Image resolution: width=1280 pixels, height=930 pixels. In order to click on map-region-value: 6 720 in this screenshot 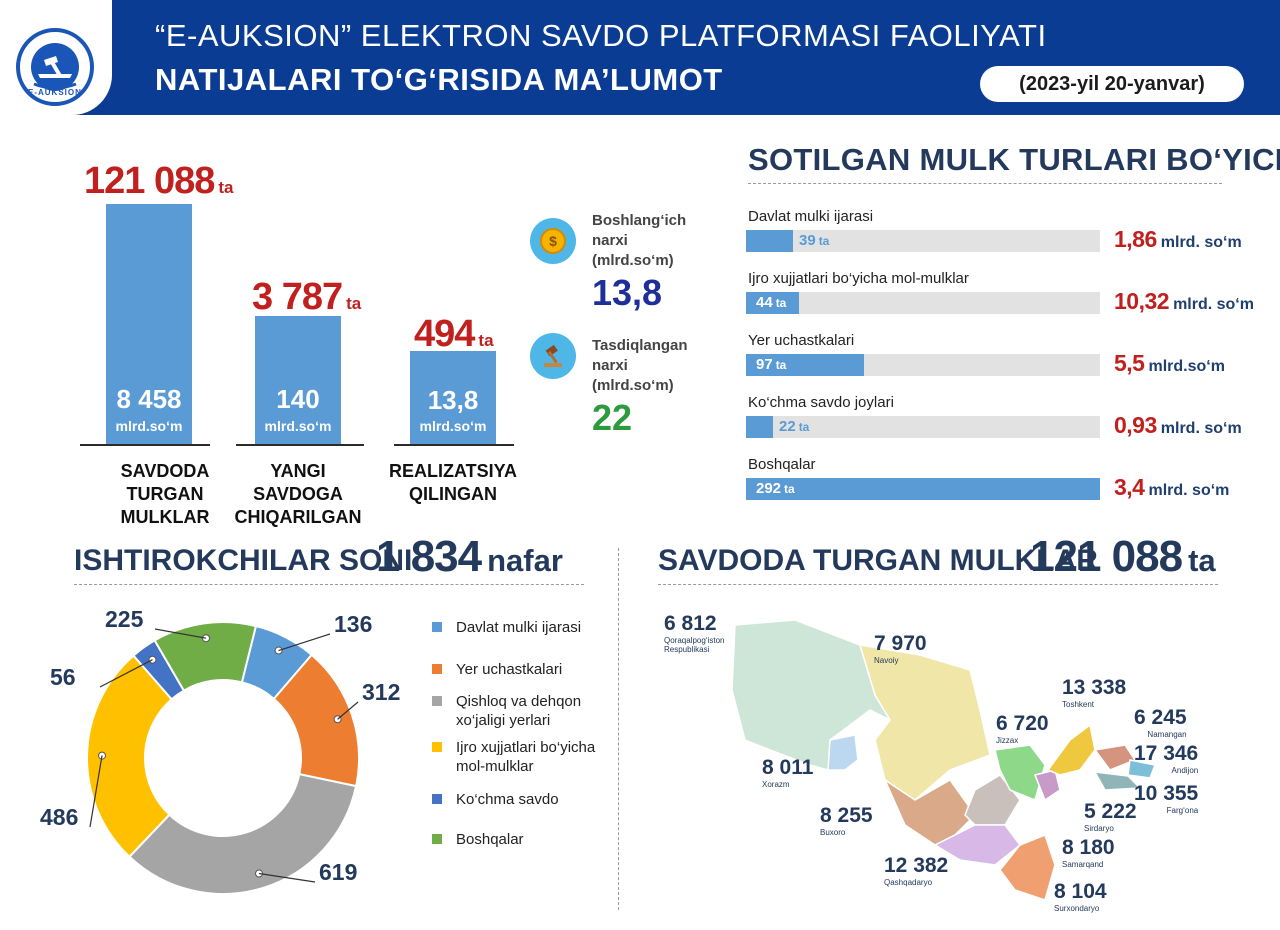, I will do `click(1022, 723)`.